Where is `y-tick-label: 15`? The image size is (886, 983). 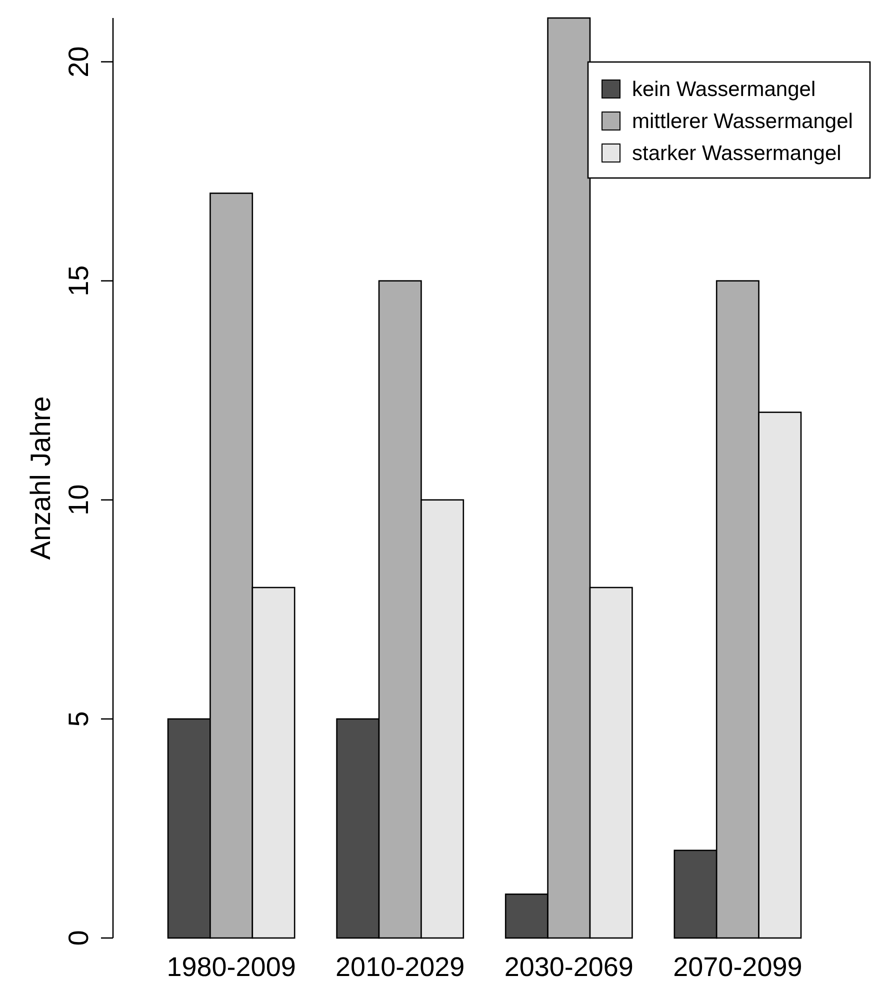
y-tick-label: 15 is located at coordinates (78, 280).